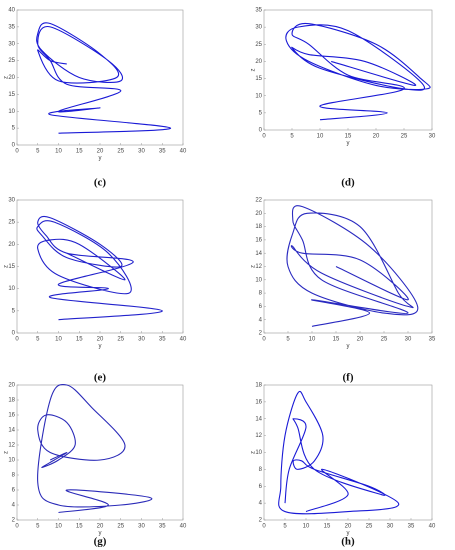  What do you see at coordinates (258, 201) in the screenshot?
I see `y-tick-label: 22` at bounding box center [258, 201].